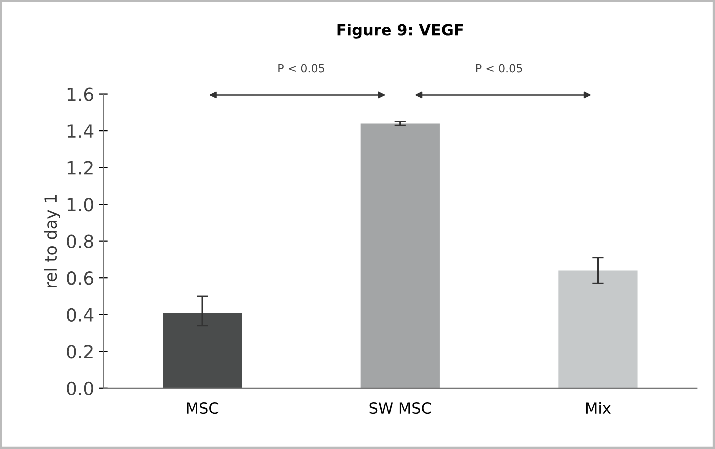 This screenshot has height=449, width=715. I want to click on y-axis-title: rel to day 1, so click(52, 241).